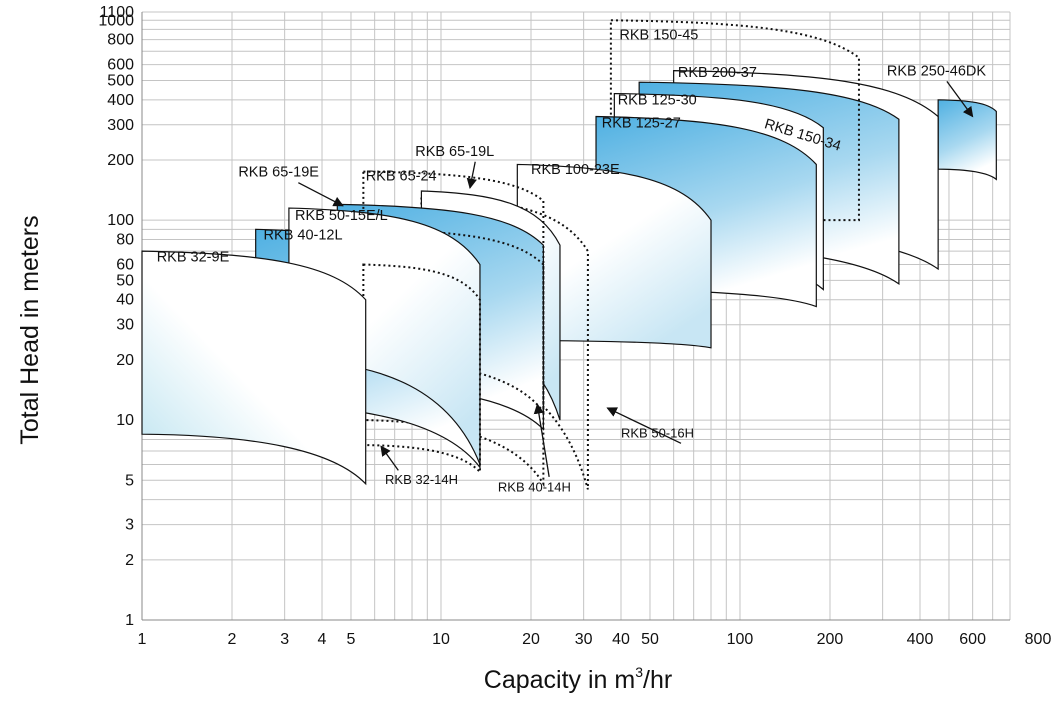 This screenshot has height=721, width=1057. Describe the element at coordinates (120, 65) in the screenshot. I see `y-tick-label: 600` at that location.